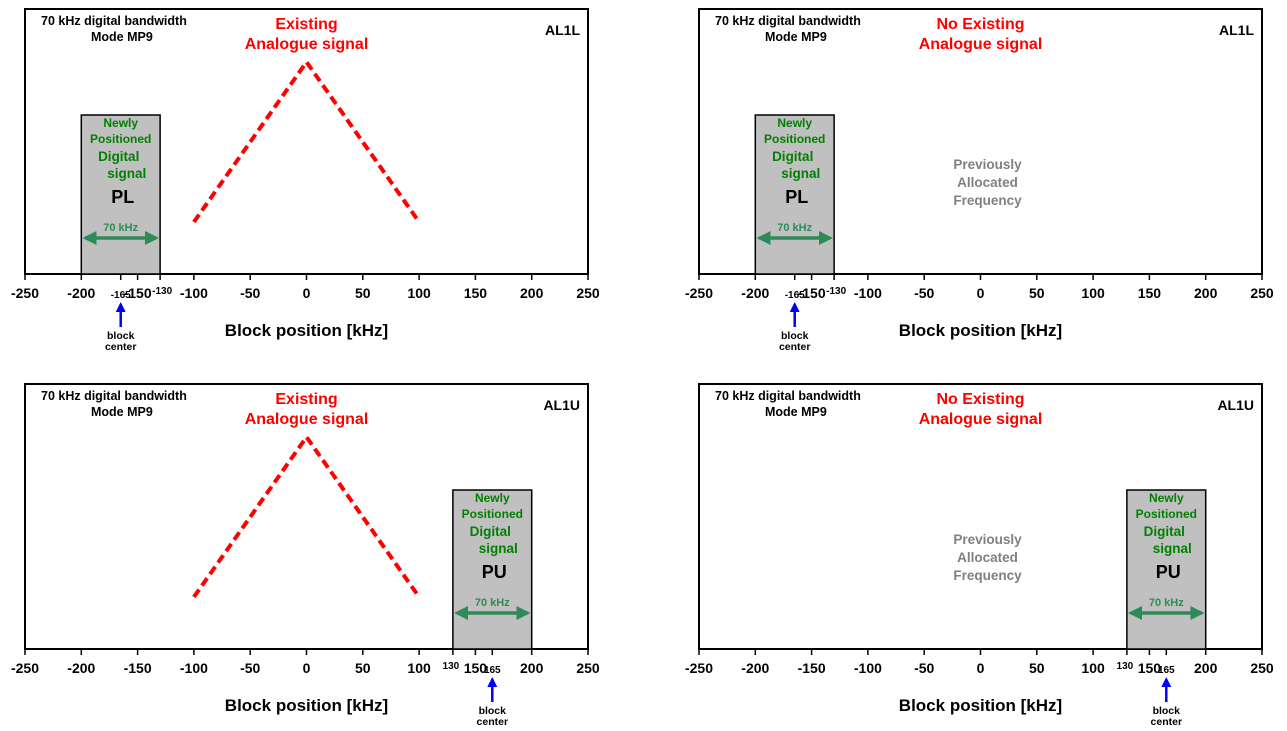  Describe the element at coordinates (987, 557) in the screenshot. I see `previous-allocated-line-2: Allocated` at that location.